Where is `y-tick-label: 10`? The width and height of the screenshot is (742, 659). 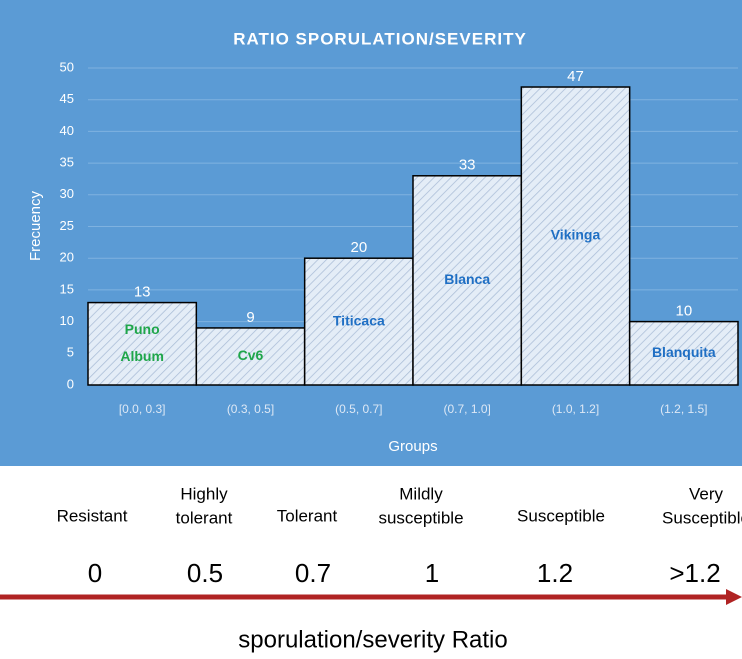 y-tick-label: 10 is located at coordinates (67, 320).